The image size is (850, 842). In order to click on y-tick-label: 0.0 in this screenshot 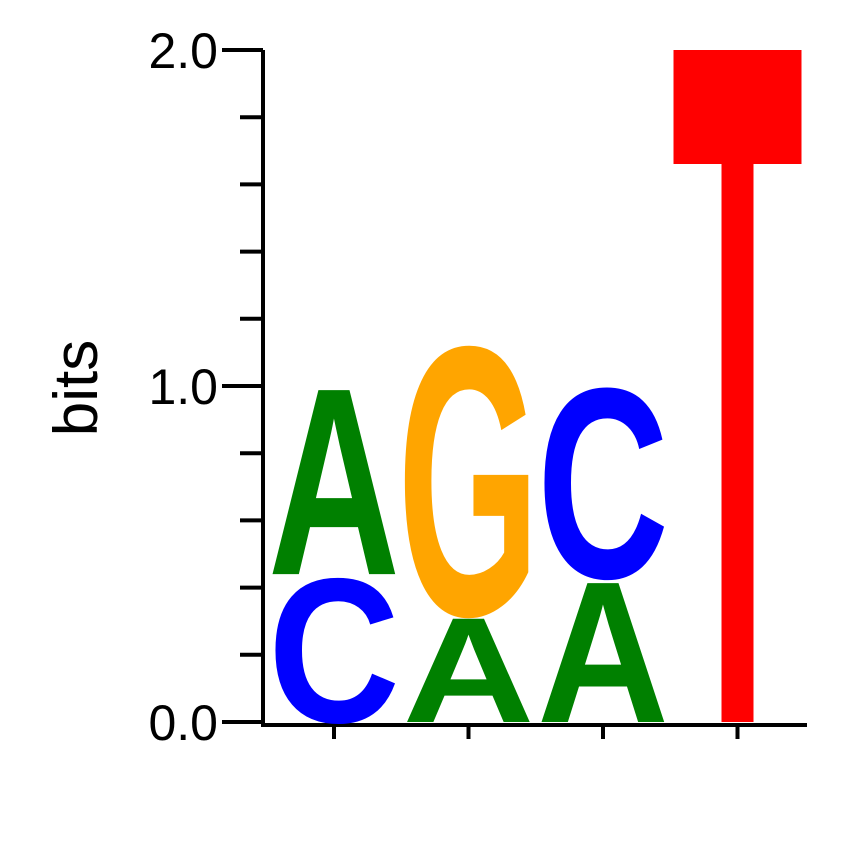, I will do `click(183, 723)`.